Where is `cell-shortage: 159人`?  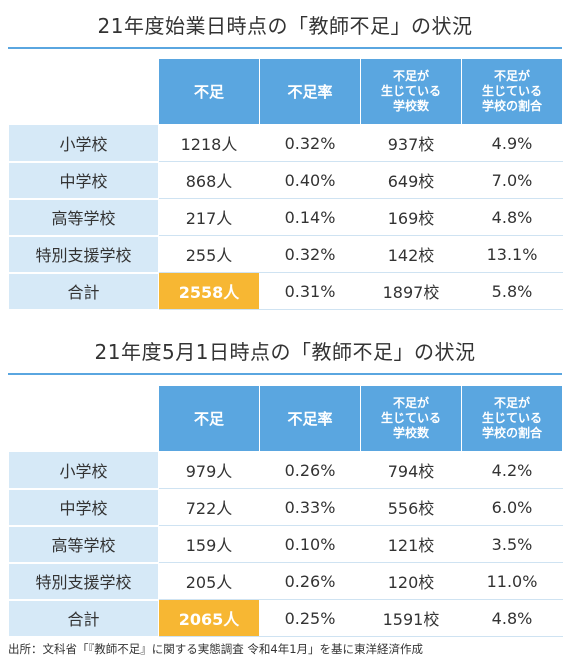 cell-shortage: 159人 is located at coordinates (209, 544).